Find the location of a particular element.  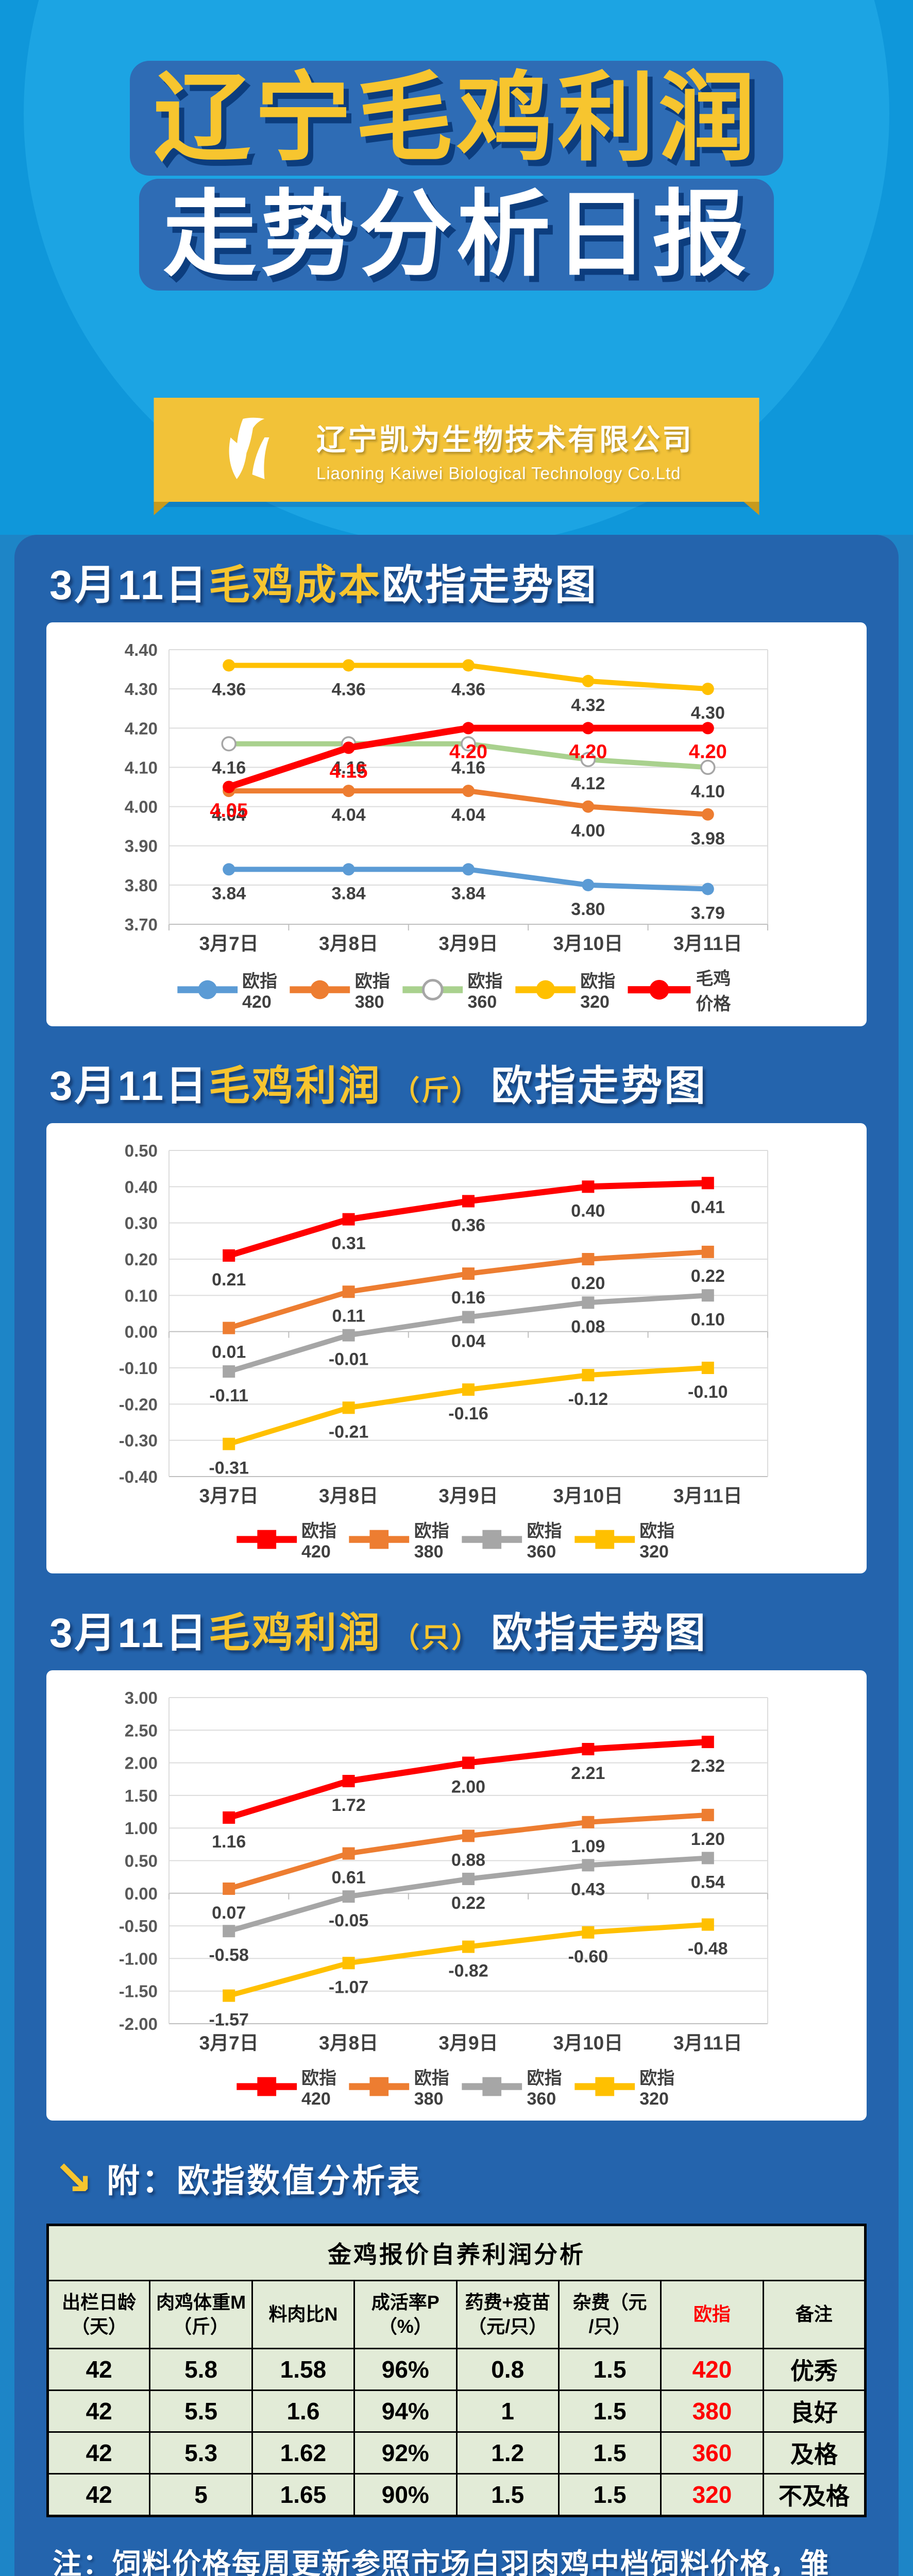

legend-item: 欧指360 is located at coordinates (513, 2086).